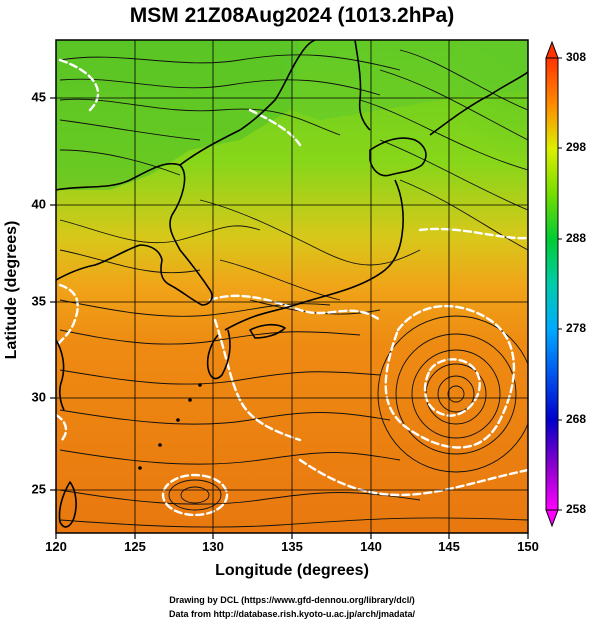 The width and height of the screenshot is (599, 625). What do you see at coordinates (404, 80) in the screenshot?
I see `northern-land` at bounding box center [404, 80].